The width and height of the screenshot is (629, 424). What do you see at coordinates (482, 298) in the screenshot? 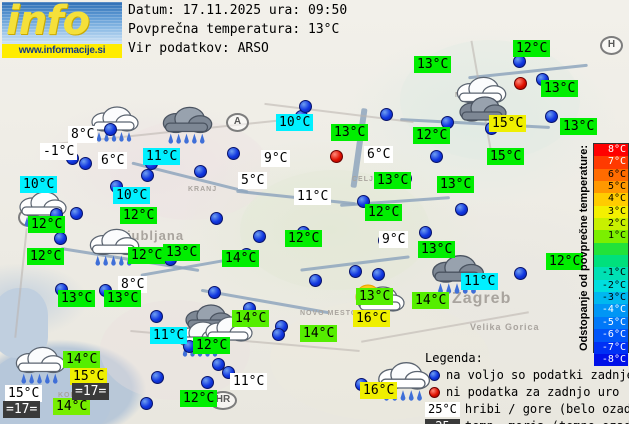
I see `place-label: Zagreb` at bounding box center [482, 298].